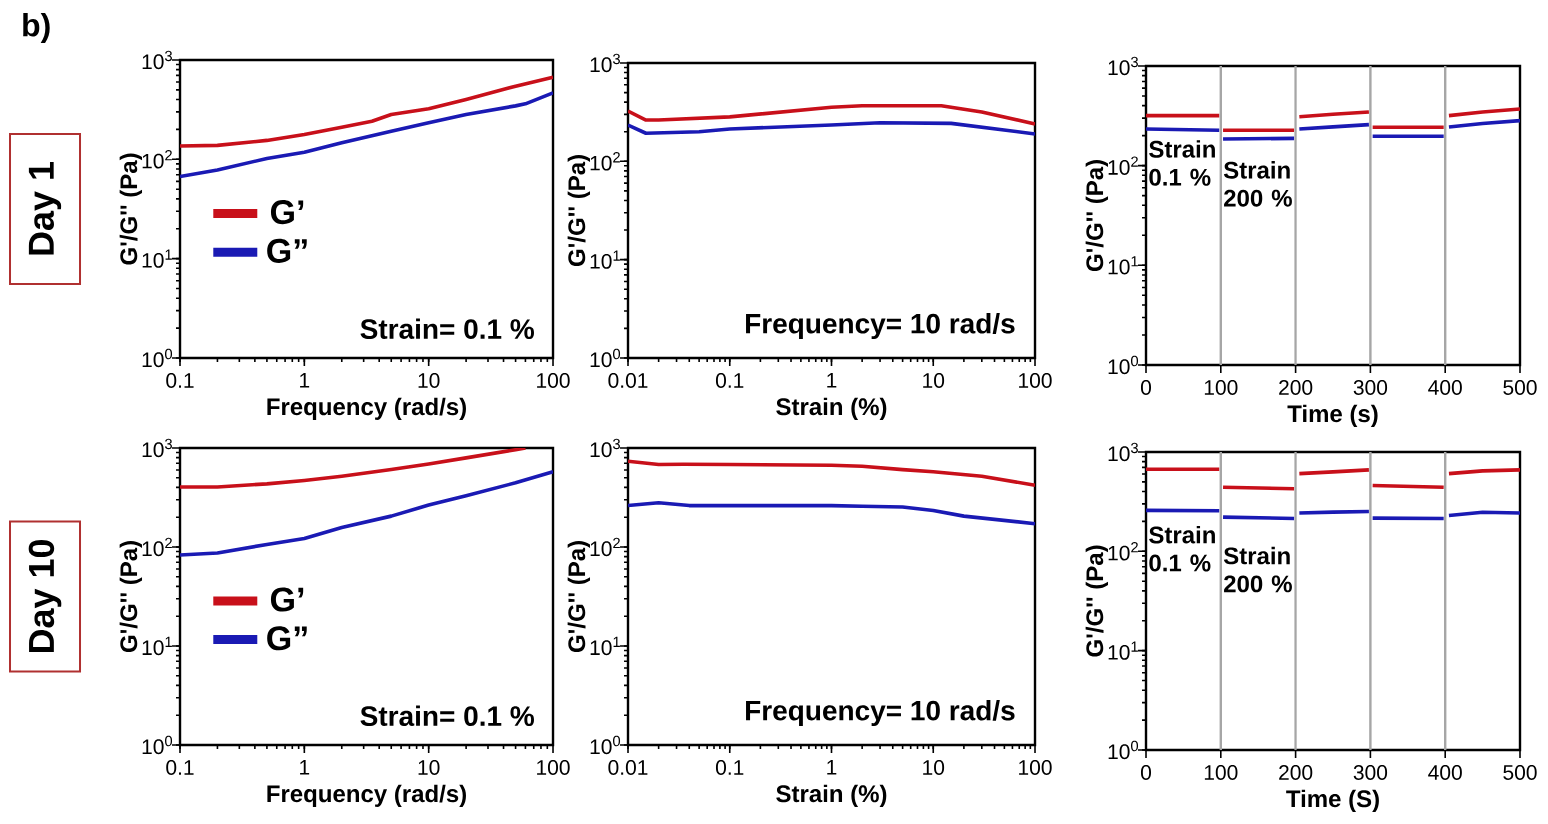 The width and height of the screenshot is (1548, 824). Describe the element at coordinates (45, 596) in the screenshot. I see `text: Day 10` at that location.